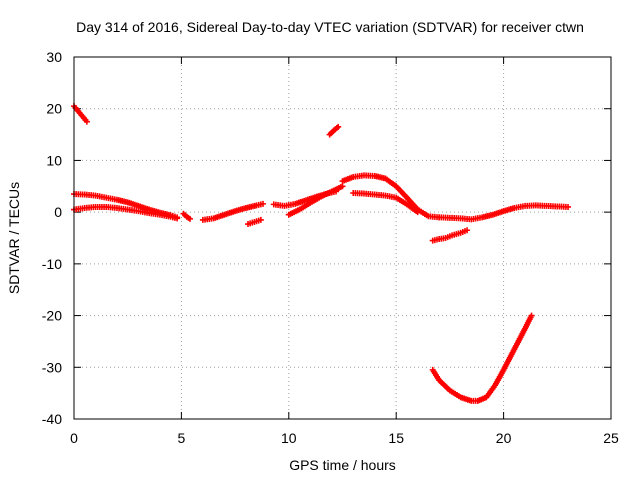 This screenshot has width=640, height=480. I want to click on y-tick-label: 10, so click(54, 160).